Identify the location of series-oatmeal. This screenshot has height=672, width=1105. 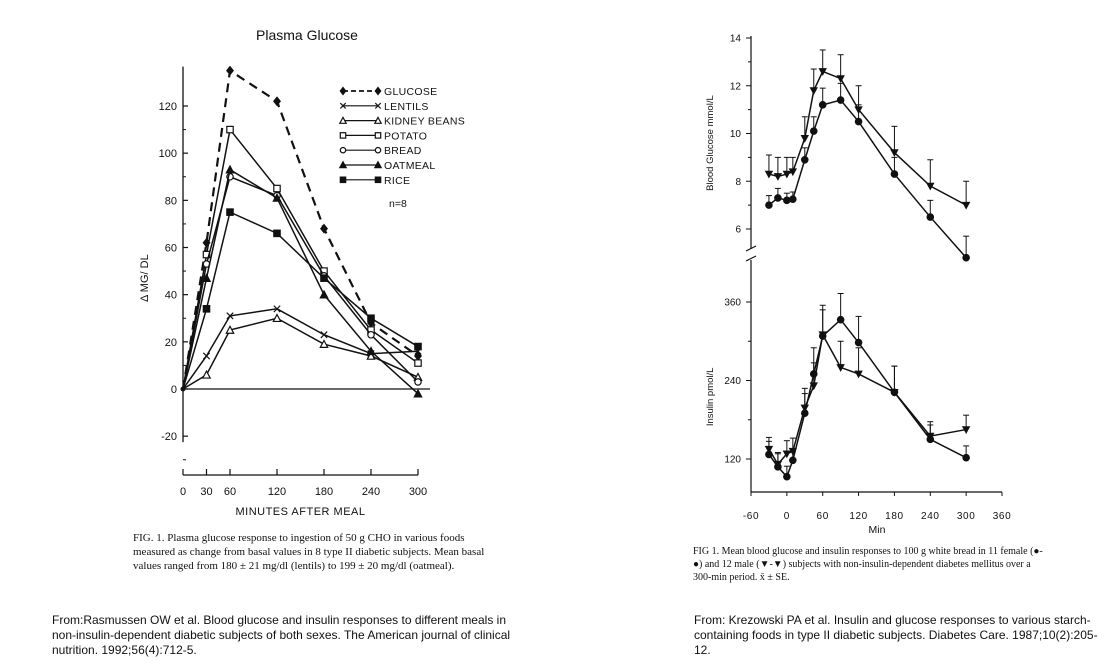
(302, 281).